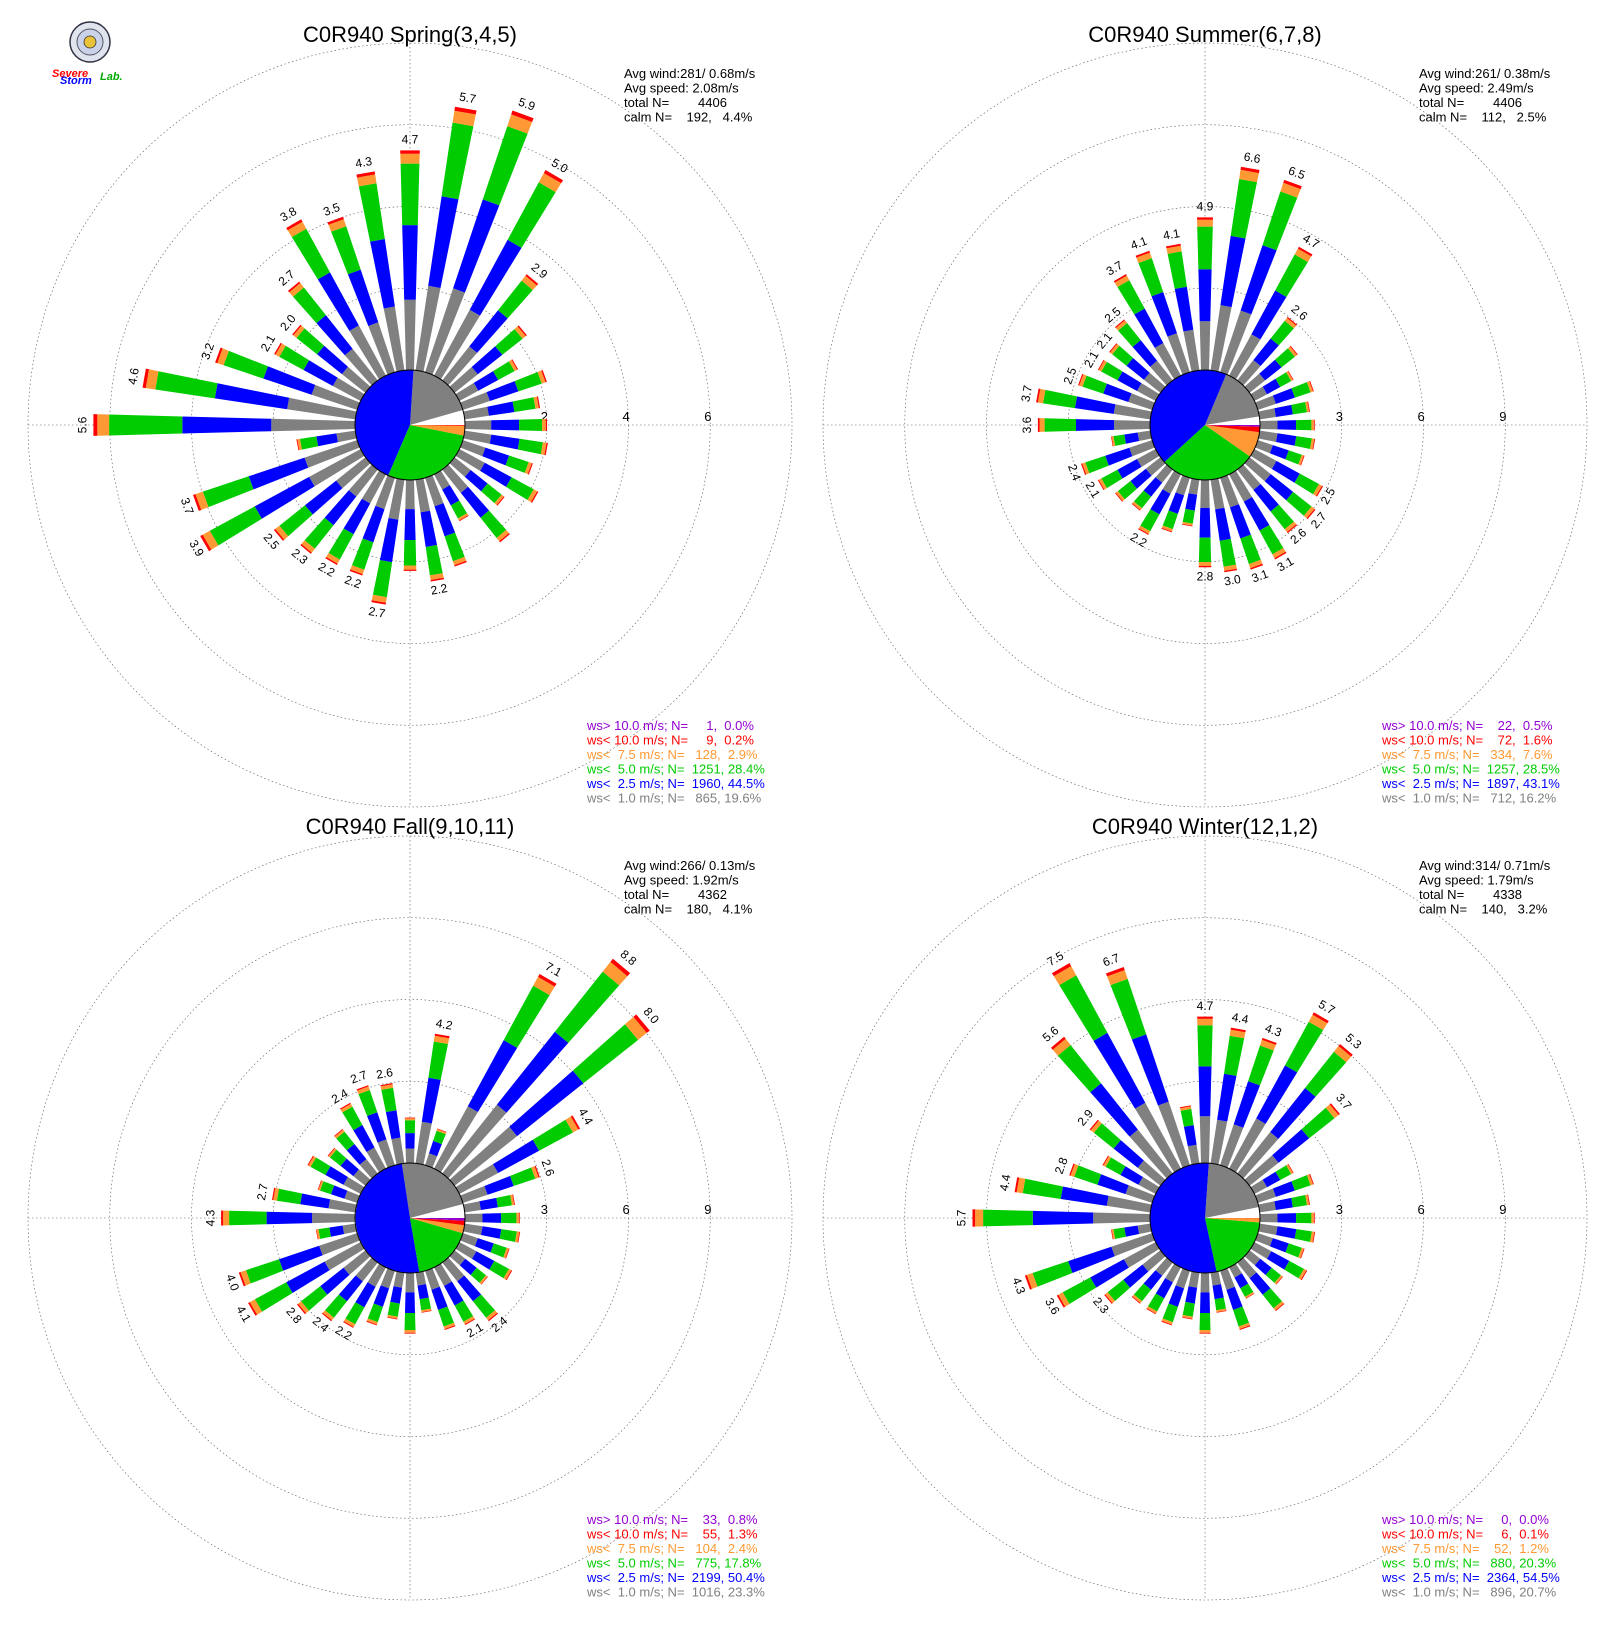 The image size is (1620, 1640). Describe the element at coordinates (1476, 88) in the screenshot. I see `stat-line: Avg speed: 2.49m/s` at that location.